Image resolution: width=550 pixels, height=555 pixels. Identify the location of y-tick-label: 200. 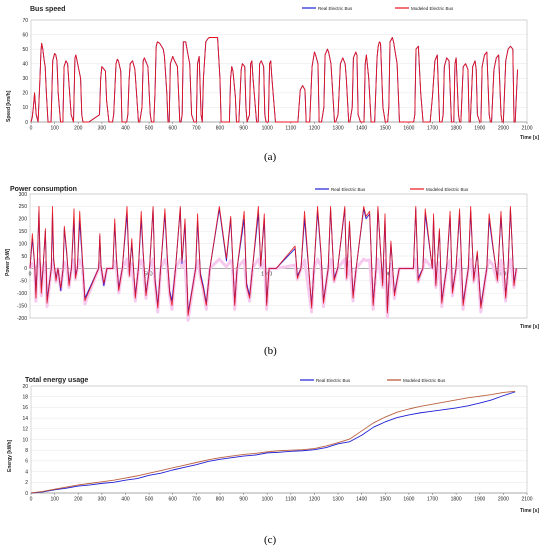
(23, 220).